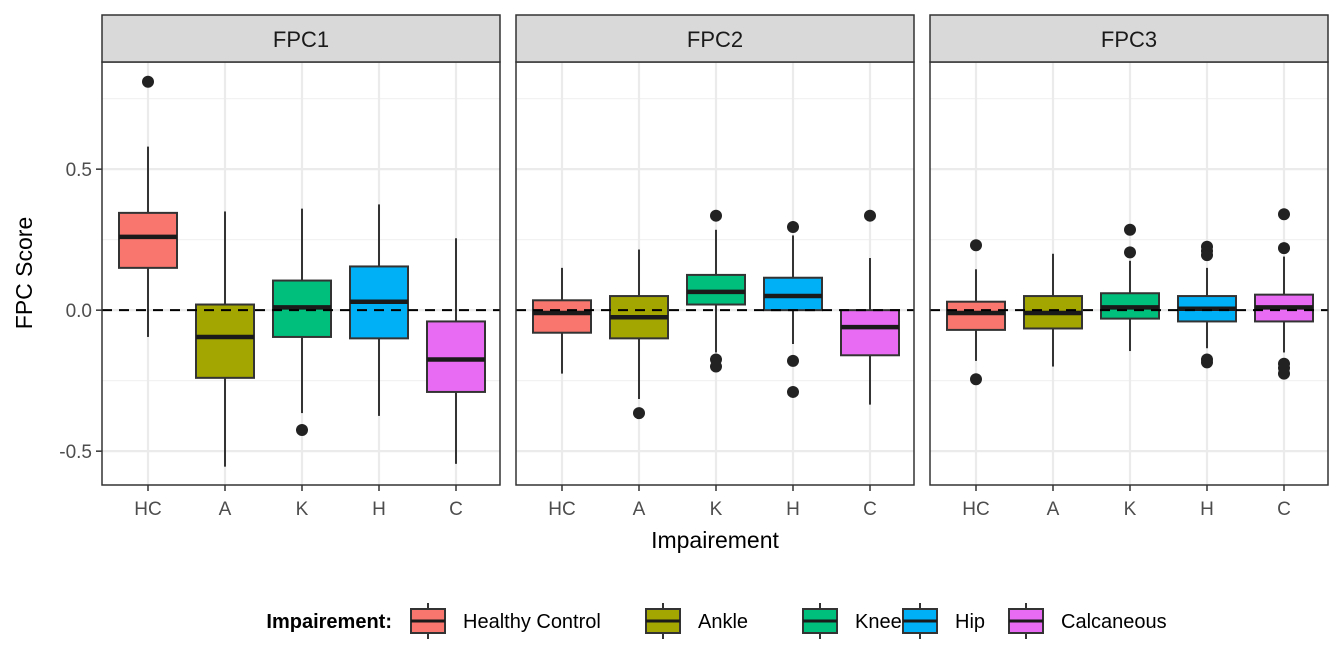 The height and width of the screenshot is (672, 1344). I want to click on legend-entry-calcaneous: Calcaneous, so click(1087, 621).